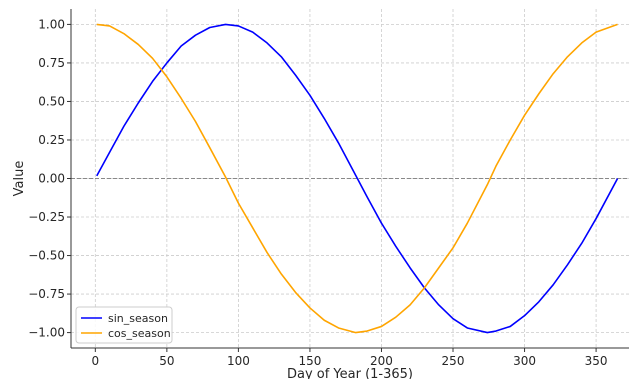  Describe the element at coordinates (46, 294) in the screenshot. I see `y-tick-label: −0.75` at that location.